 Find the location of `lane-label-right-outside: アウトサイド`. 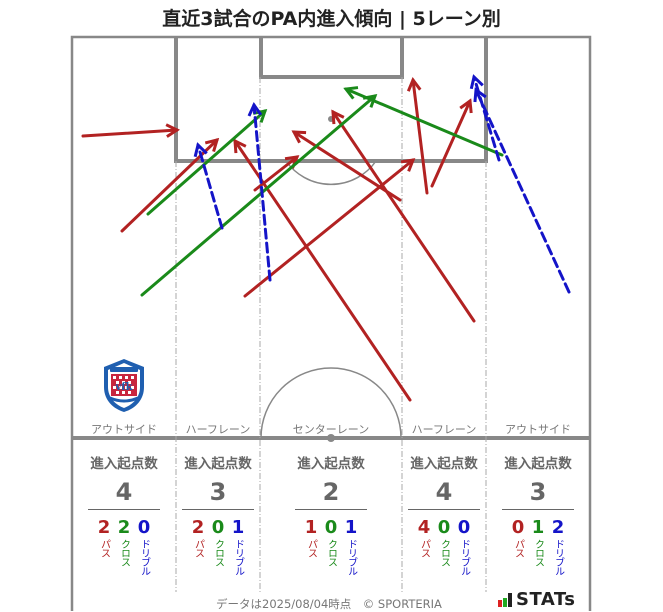

lane-label-right-outside: アウトサイド is located at coordinates (538, 429).